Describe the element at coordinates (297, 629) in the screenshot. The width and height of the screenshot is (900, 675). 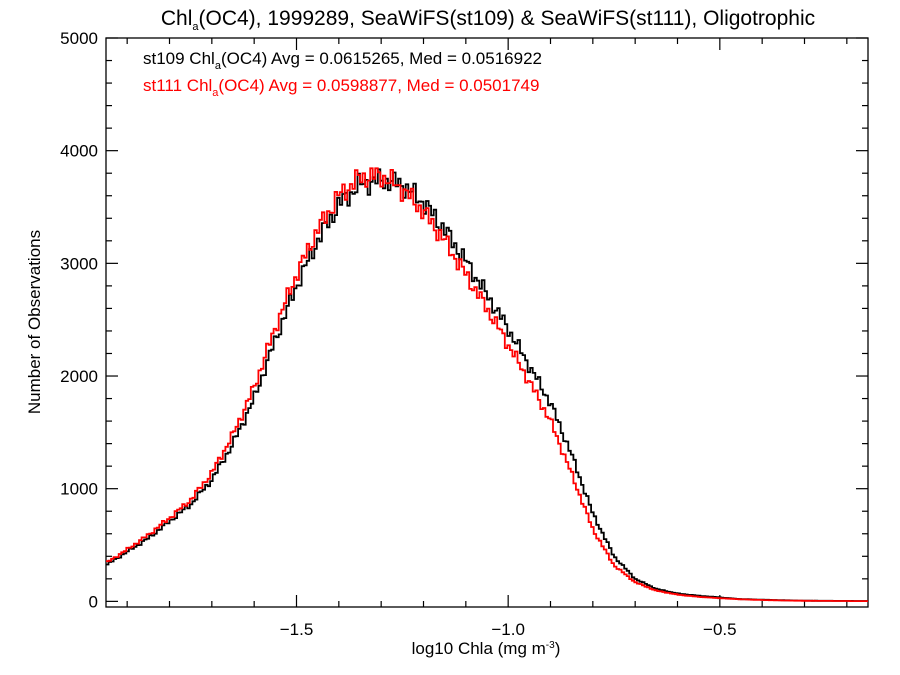
I see `x-tick-label: −1.5` at that location.